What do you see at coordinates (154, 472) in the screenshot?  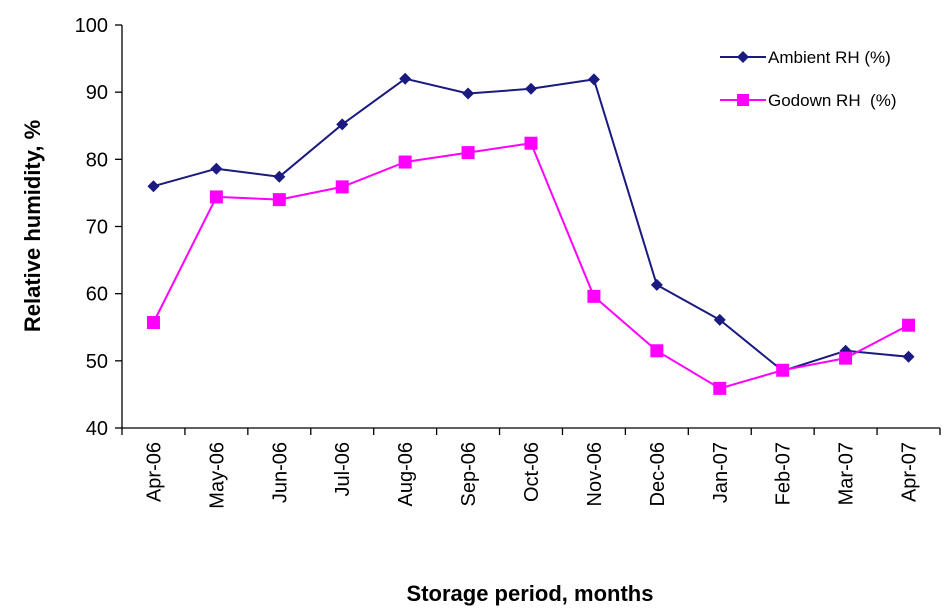 I see `x-tick-label: Apr-06` at bounding box center [154, 472].